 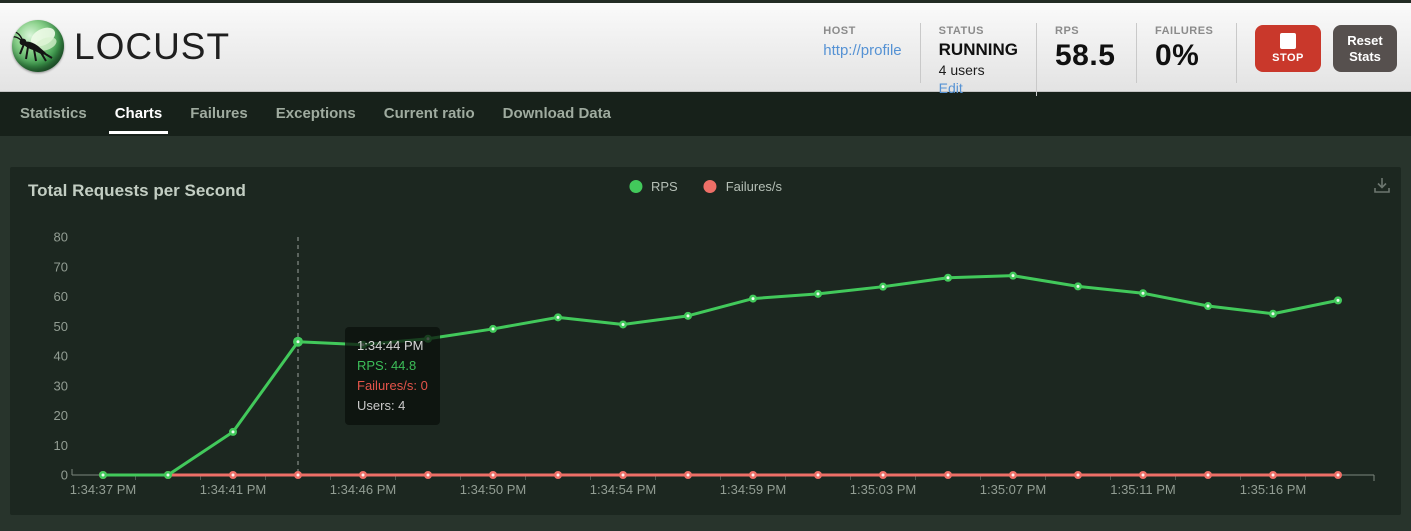 What do you see at coordinates (1013, 489) in the screenshot?
I see `svg-text: 1:35:07 PM` at bounding box center [1013, 489].